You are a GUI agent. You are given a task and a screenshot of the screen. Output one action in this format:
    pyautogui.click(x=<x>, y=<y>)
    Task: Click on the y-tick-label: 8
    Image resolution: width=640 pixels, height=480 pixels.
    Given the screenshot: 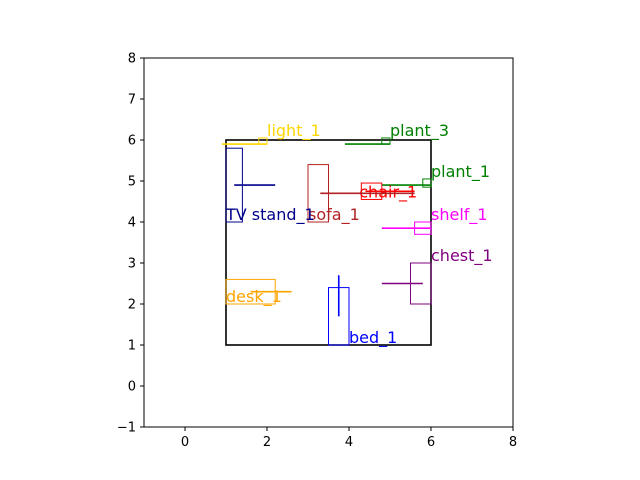 What is the action you would take?
    pyautogui.click(x=132, y=59)
    